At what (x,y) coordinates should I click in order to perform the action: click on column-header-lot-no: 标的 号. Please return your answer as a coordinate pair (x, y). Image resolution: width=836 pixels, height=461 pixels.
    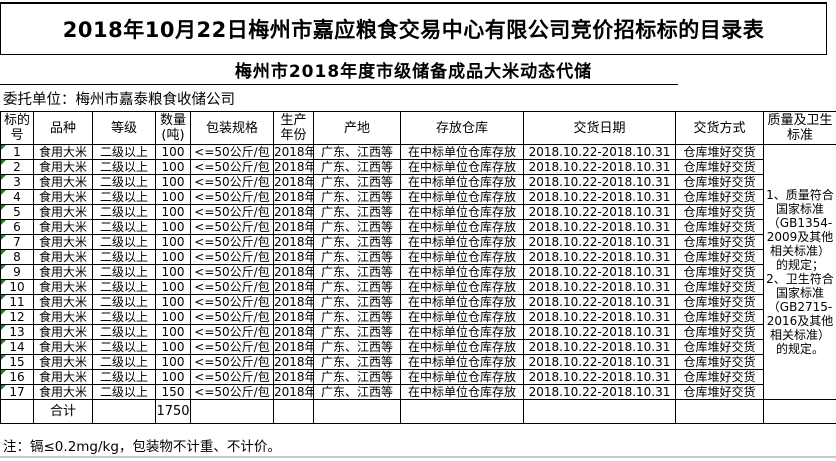
    Looking at the image, I should click on (17, 128).